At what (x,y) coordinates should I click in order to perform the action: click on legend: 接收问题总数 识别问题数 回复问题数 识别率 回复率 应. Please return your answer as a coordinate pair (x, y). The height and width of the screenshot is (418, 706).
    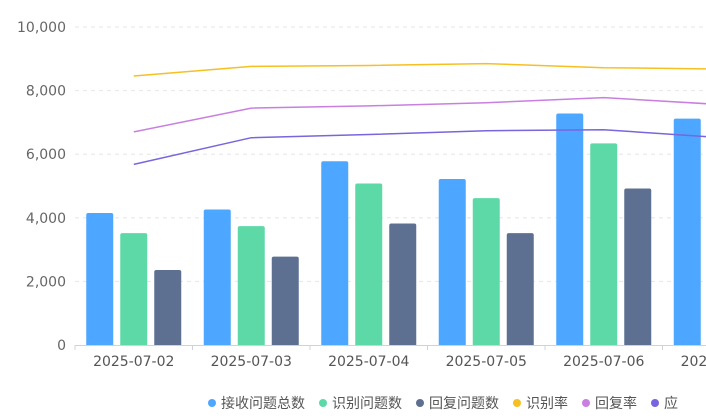
    Looking at the image, I should click on (443, 403).